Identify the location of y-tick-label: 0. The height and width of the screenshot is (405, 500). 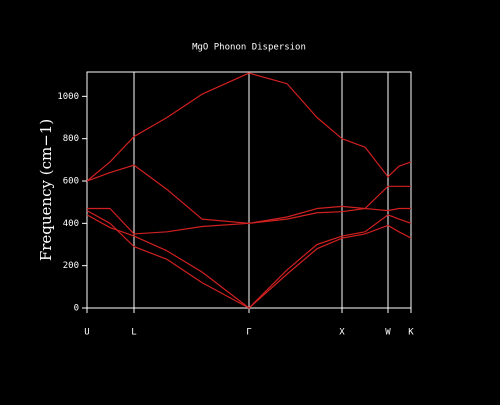
(76, 309).